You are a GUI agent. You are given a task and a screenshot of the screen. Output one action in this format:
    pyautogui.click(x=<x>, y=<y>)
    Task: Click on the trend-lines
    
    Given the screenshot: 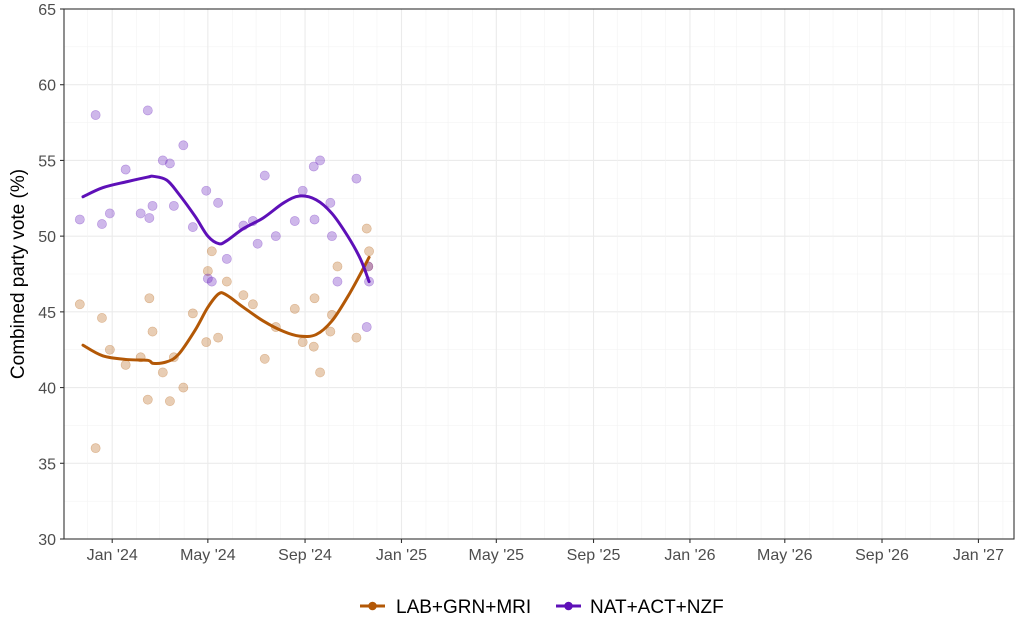 What is the action you would take?
    pyautogui.click(x=226, y=269)
    